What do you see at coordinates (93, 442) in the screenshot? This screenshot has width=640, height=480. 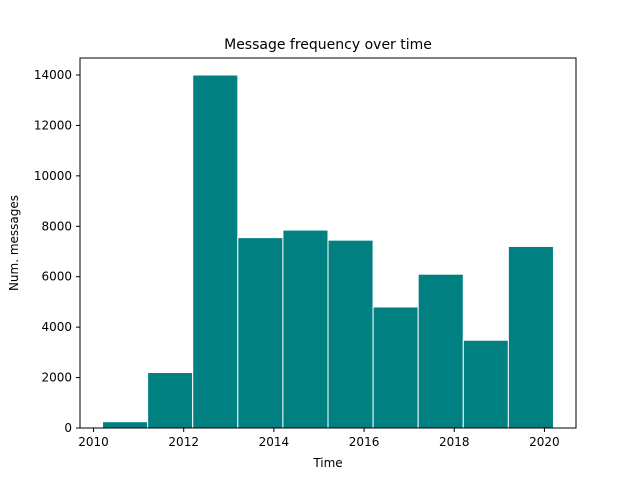 I see `x-tick-label: 2010` at bounding box center [93, 442].